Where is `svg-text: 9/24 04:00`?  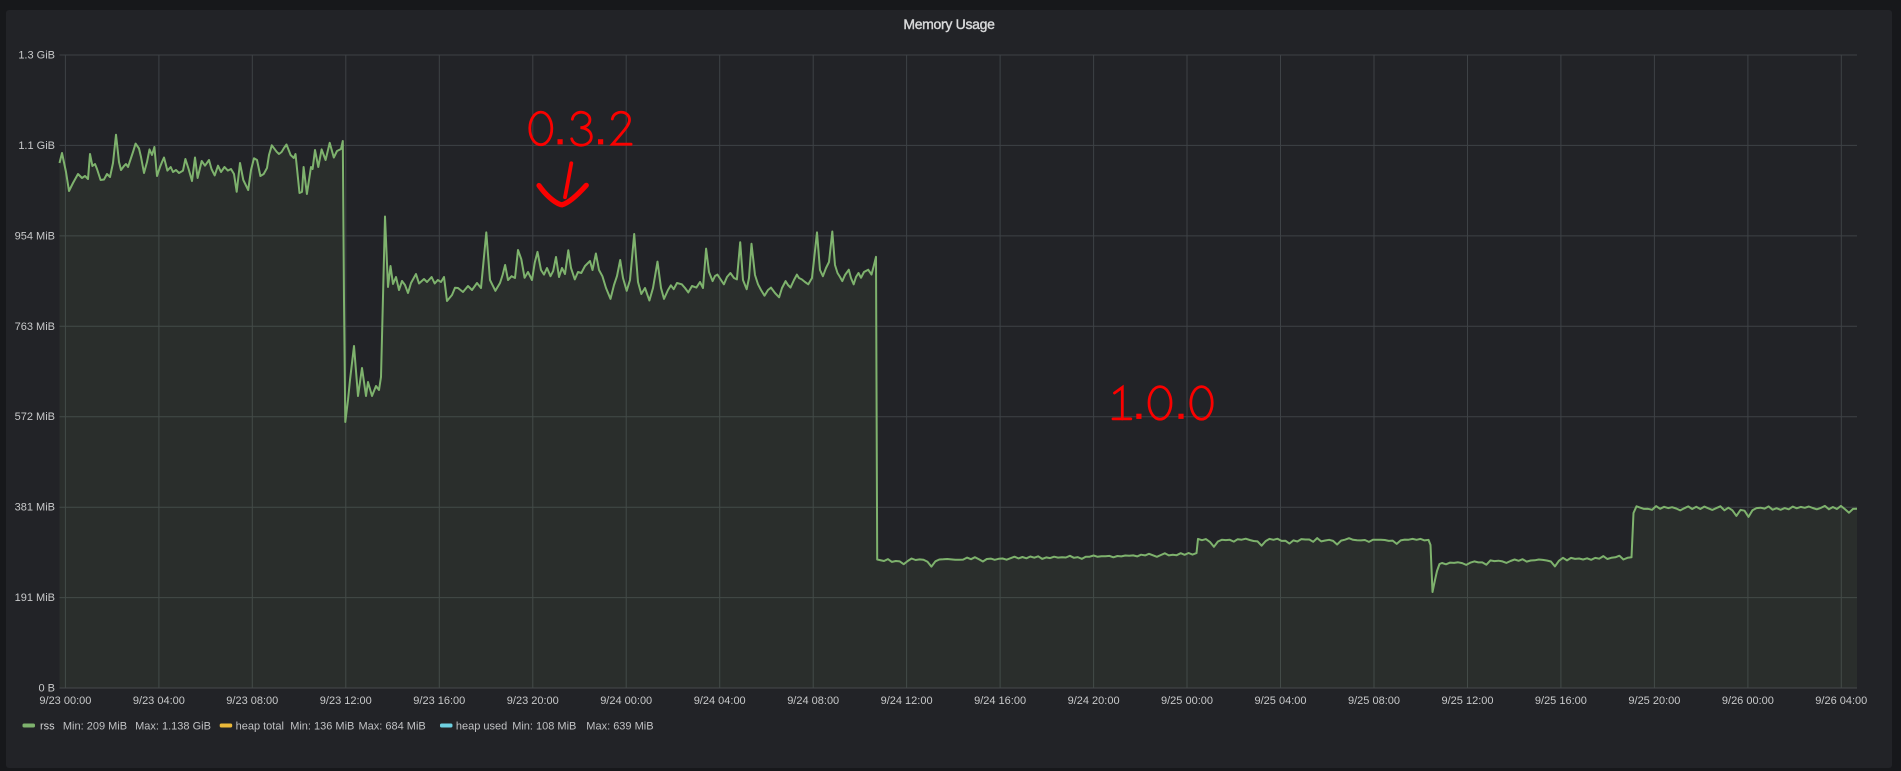
svg-text: 9/24 04:00 is located at coordinates (720, 701).